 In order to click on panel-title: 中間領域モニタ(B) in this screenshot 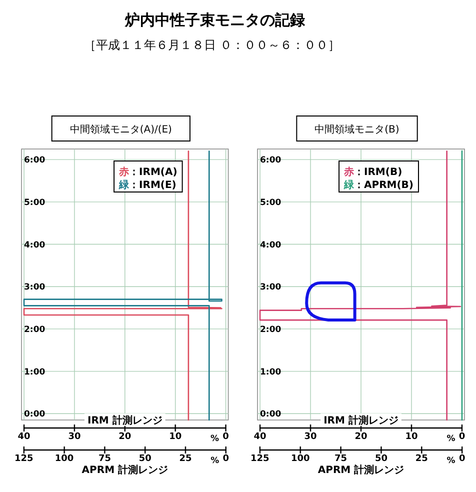, I will do `click(357, 129)`.